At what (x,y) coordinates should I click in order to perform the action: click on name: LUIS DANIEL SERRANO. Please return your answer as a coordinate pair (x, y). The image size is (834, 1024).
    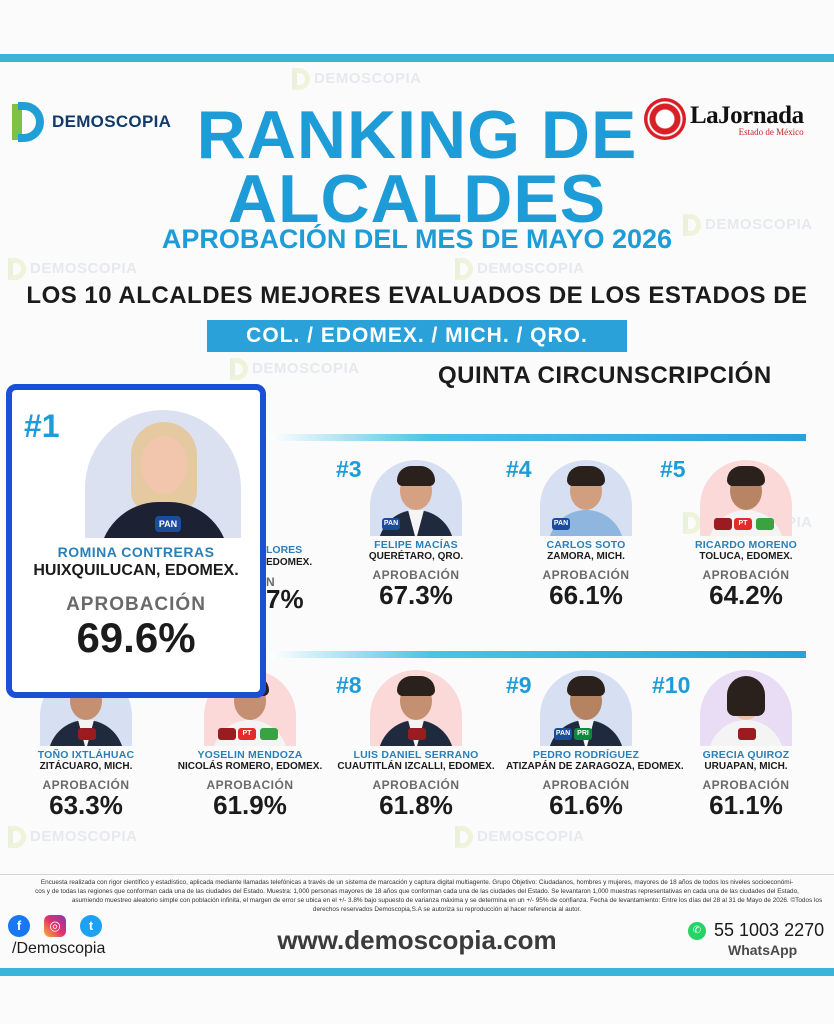
    Looking at the image, I should click on (416, 755).